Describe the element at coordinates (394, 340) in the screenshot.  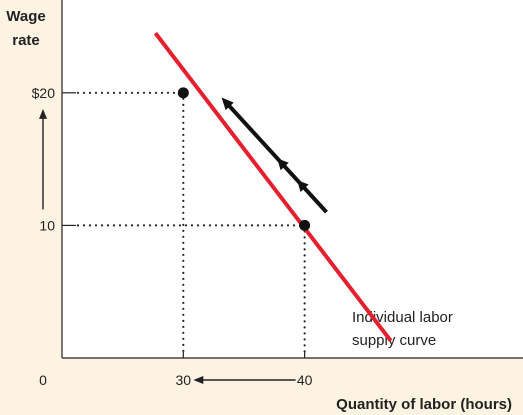
I see `curve-label-line-2: supply curve` at that location.